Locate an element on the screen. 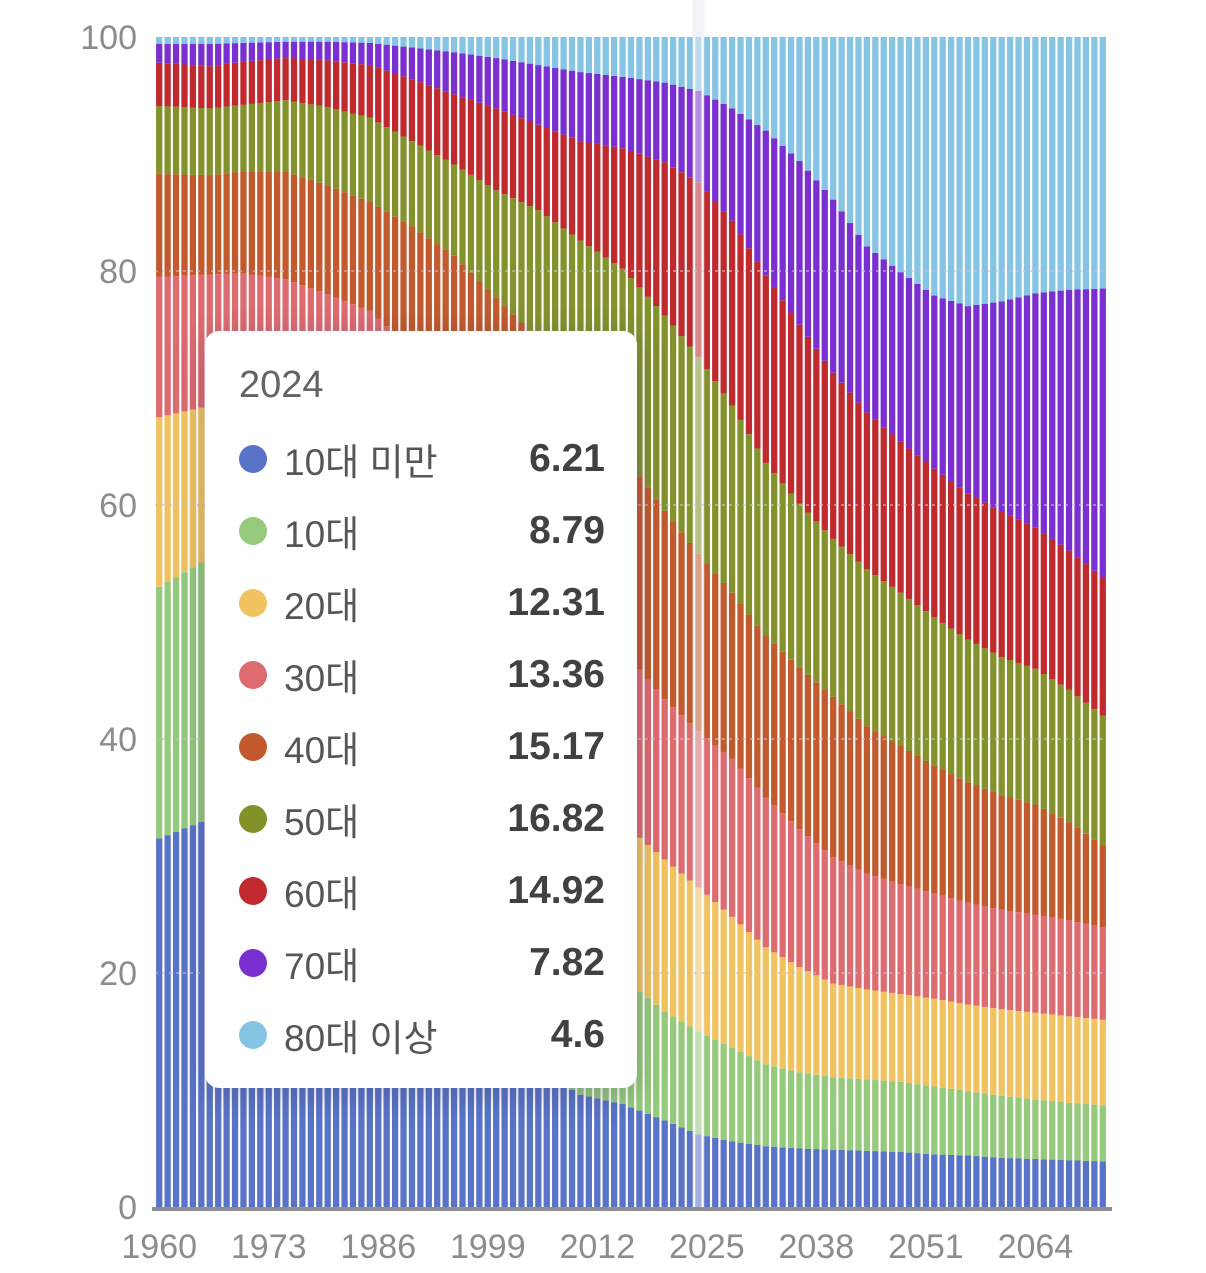 The height and width of the screenshot is (1273, 1206). series-value: 14.92 is located at coordinates (556, 890).